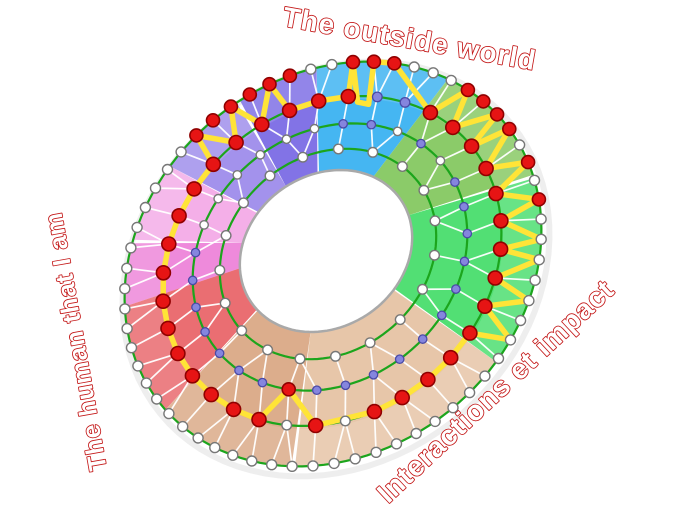 The height and width of the screenshot is (511, 677). What do you see at coordinates (183, 274) in the screenshot?
I see `sector-pink-dark` at bounding box center [183, 274].